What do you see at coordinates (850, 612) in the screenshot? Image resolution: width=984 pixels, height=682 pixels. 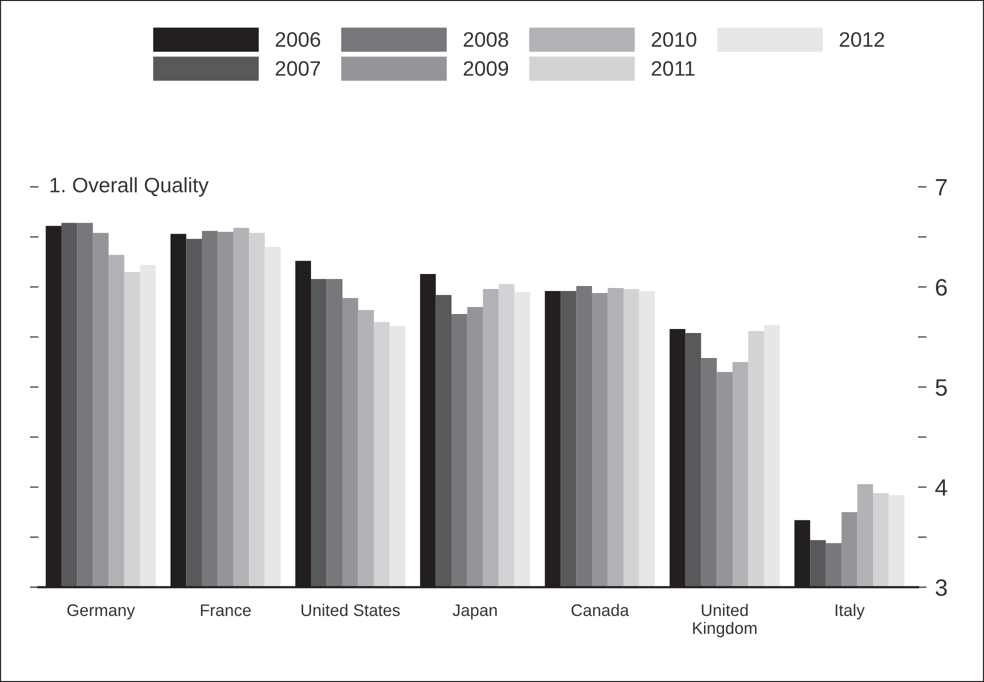 I see `x-tick-label: Italy` at bounding box center [850, 612].